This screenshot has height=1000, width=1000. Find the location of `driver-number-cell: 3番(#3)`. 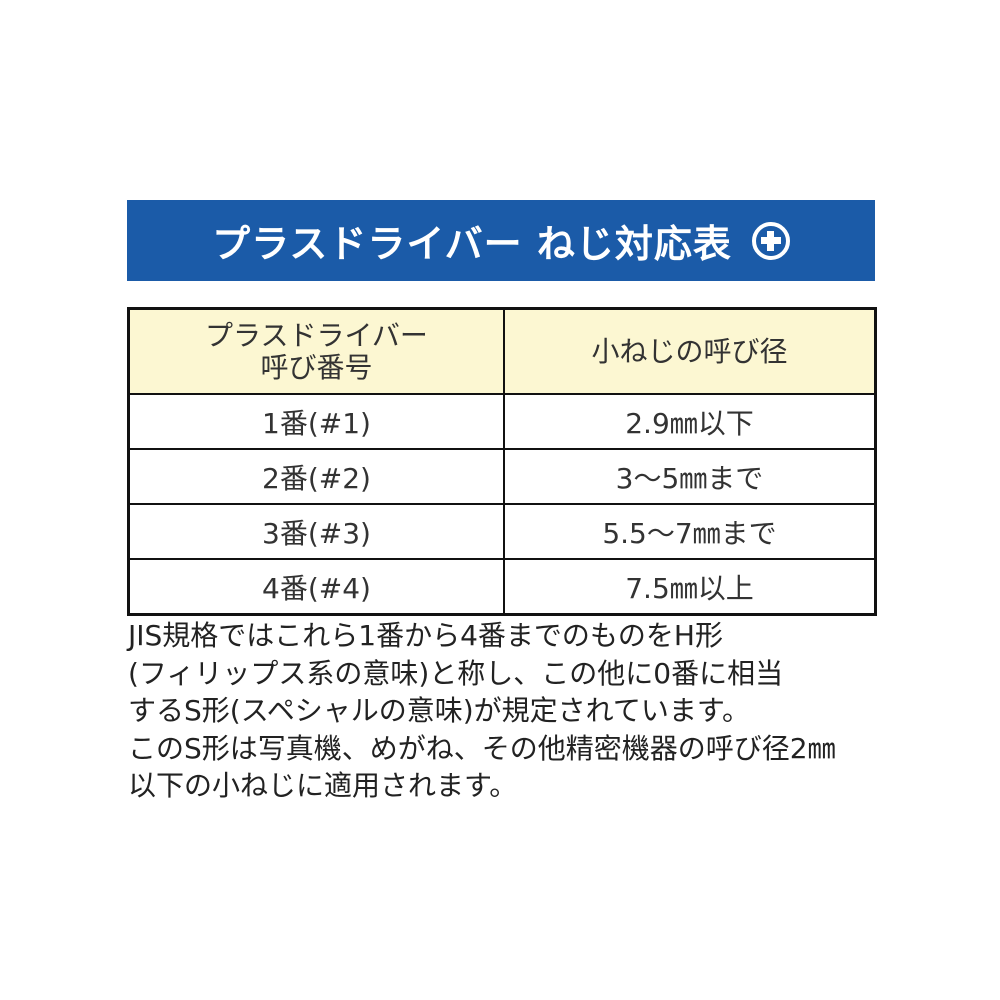

driver-number-cell: 3番(#3) is located at coordinates (316, 531).